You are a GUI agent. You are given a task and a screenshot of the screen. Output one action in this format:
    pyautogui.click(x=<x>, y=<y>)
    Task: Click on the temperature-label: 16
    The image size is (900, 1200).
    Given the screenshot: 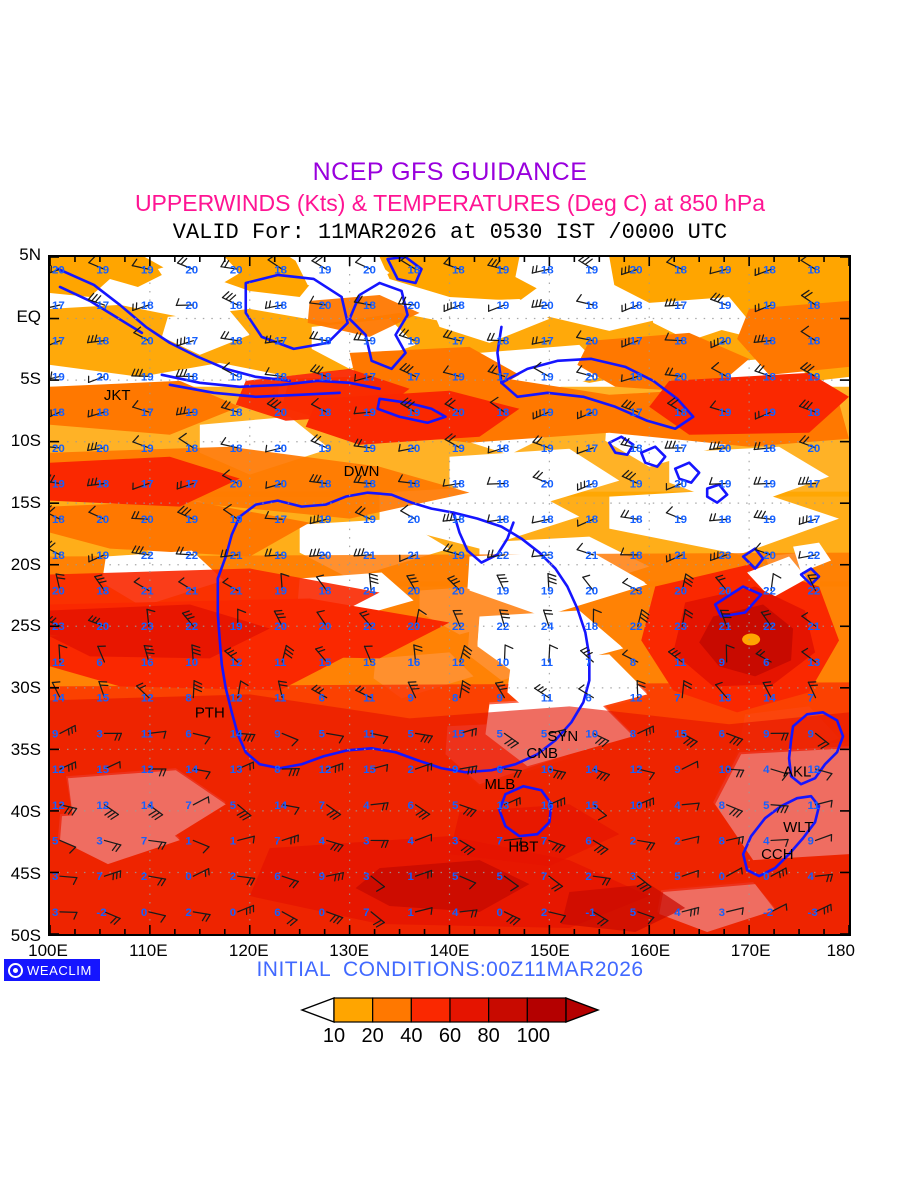 What is the action you would take?
    pyautogui.click(x=547, y=806)
    